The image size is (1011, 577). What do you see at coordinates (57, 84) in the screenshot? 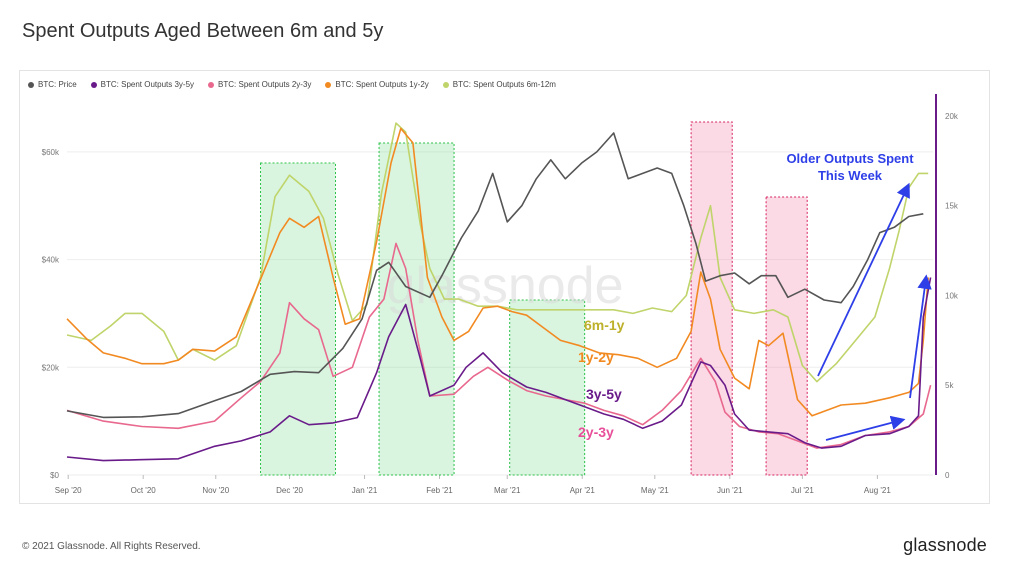
I see `legend-label: BTC: Price` at bounding box center [57, 84].